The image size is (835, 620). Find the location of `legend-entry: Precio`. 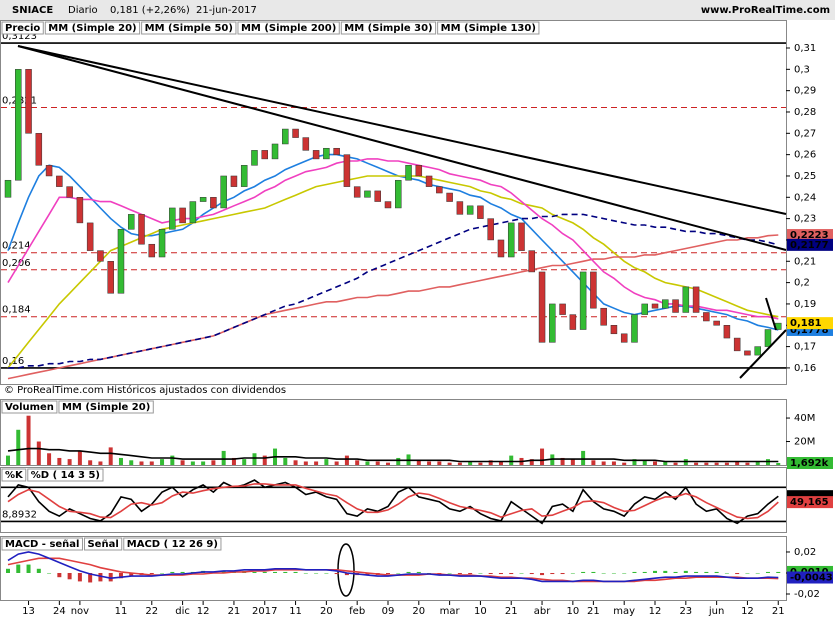

legend-entry: Precio is located at coordinates (22, 28).